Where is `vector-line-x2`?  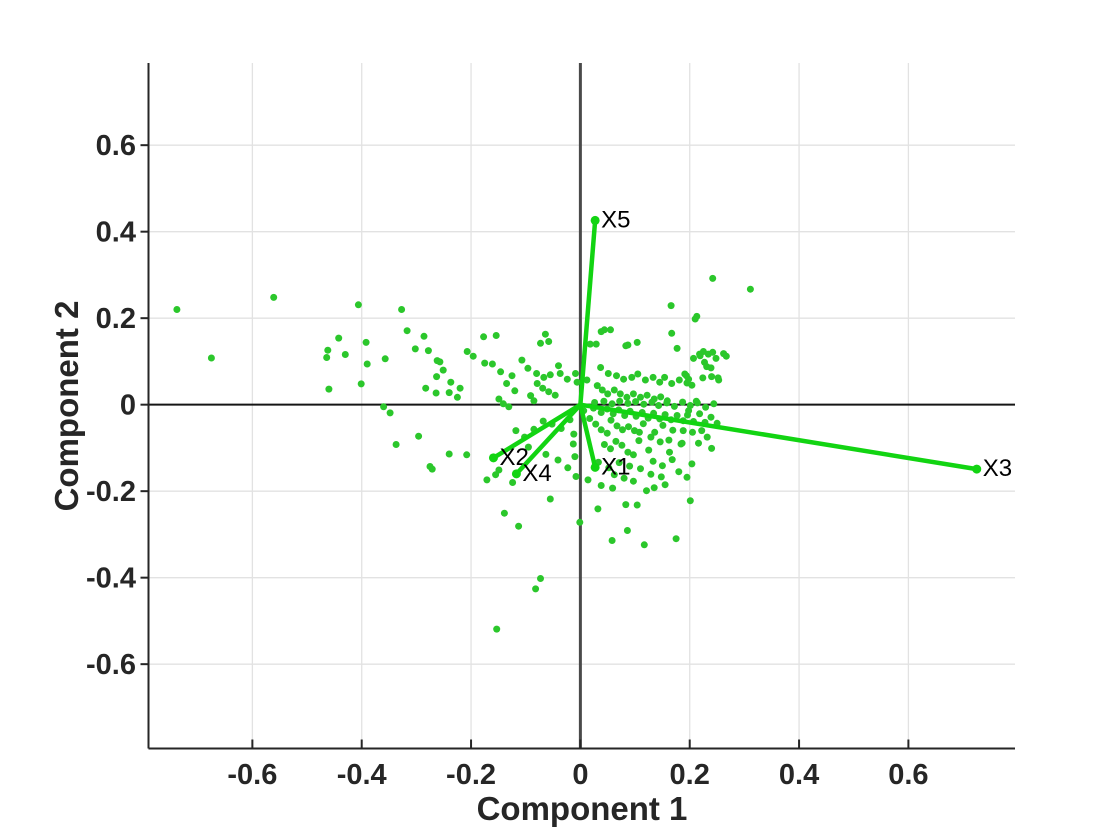 vector-line-x2 is located at coordinates (537, 431).